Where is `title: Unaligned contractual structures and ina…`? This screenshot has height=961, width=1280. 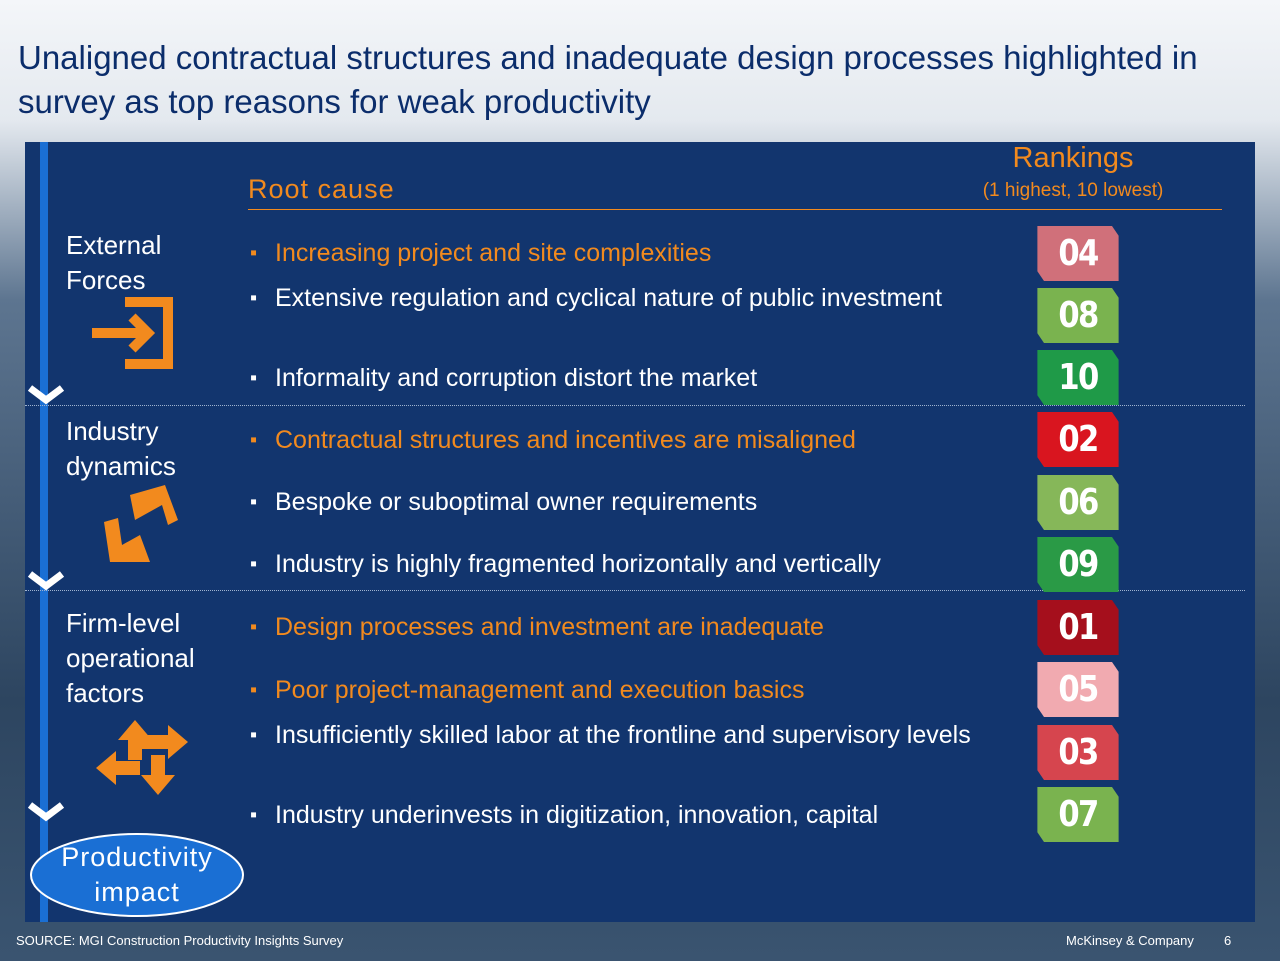
title: Unaligned contractual structures and ina… is located at coordinates (608, 79).